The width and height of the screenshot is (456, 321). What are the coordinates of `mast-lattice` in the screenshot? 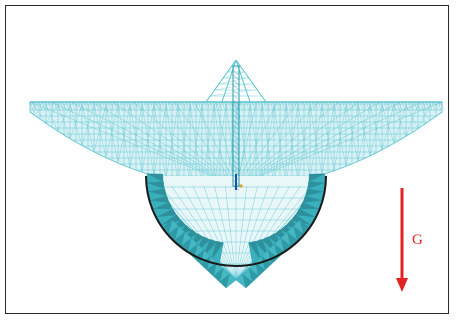 It's located at (236, 77).